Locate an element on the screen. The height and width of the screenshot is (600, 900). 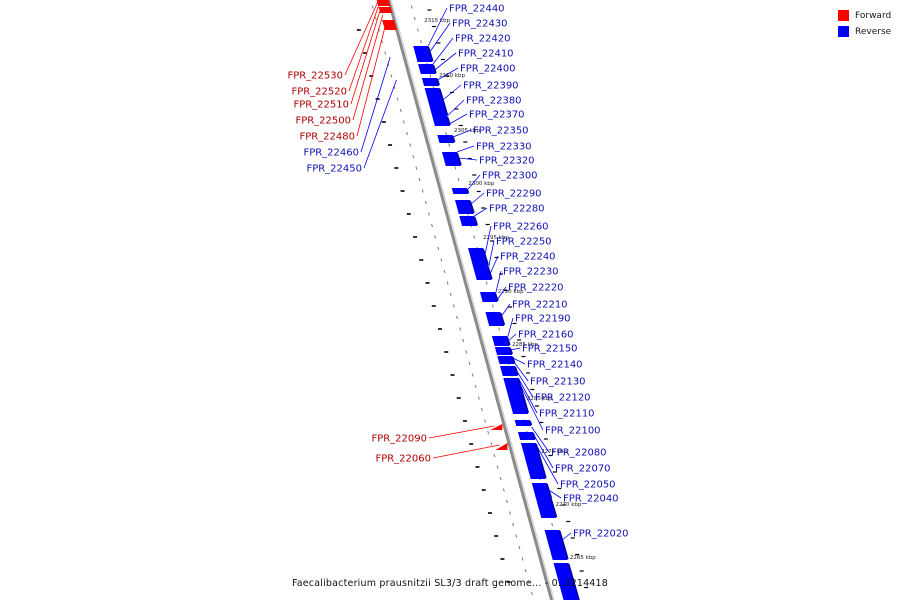
scale-label: 2315 kbp is located at coordinates (437, 21).